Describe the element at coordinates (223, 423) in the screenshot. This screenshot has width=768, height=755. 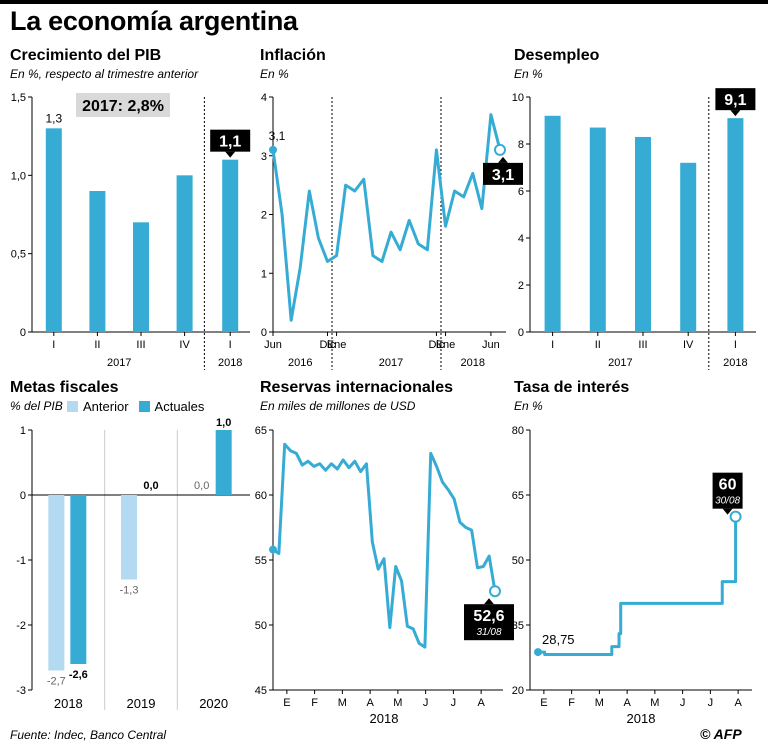
I see `metas-value-label-actuales: 1,0` at that location.